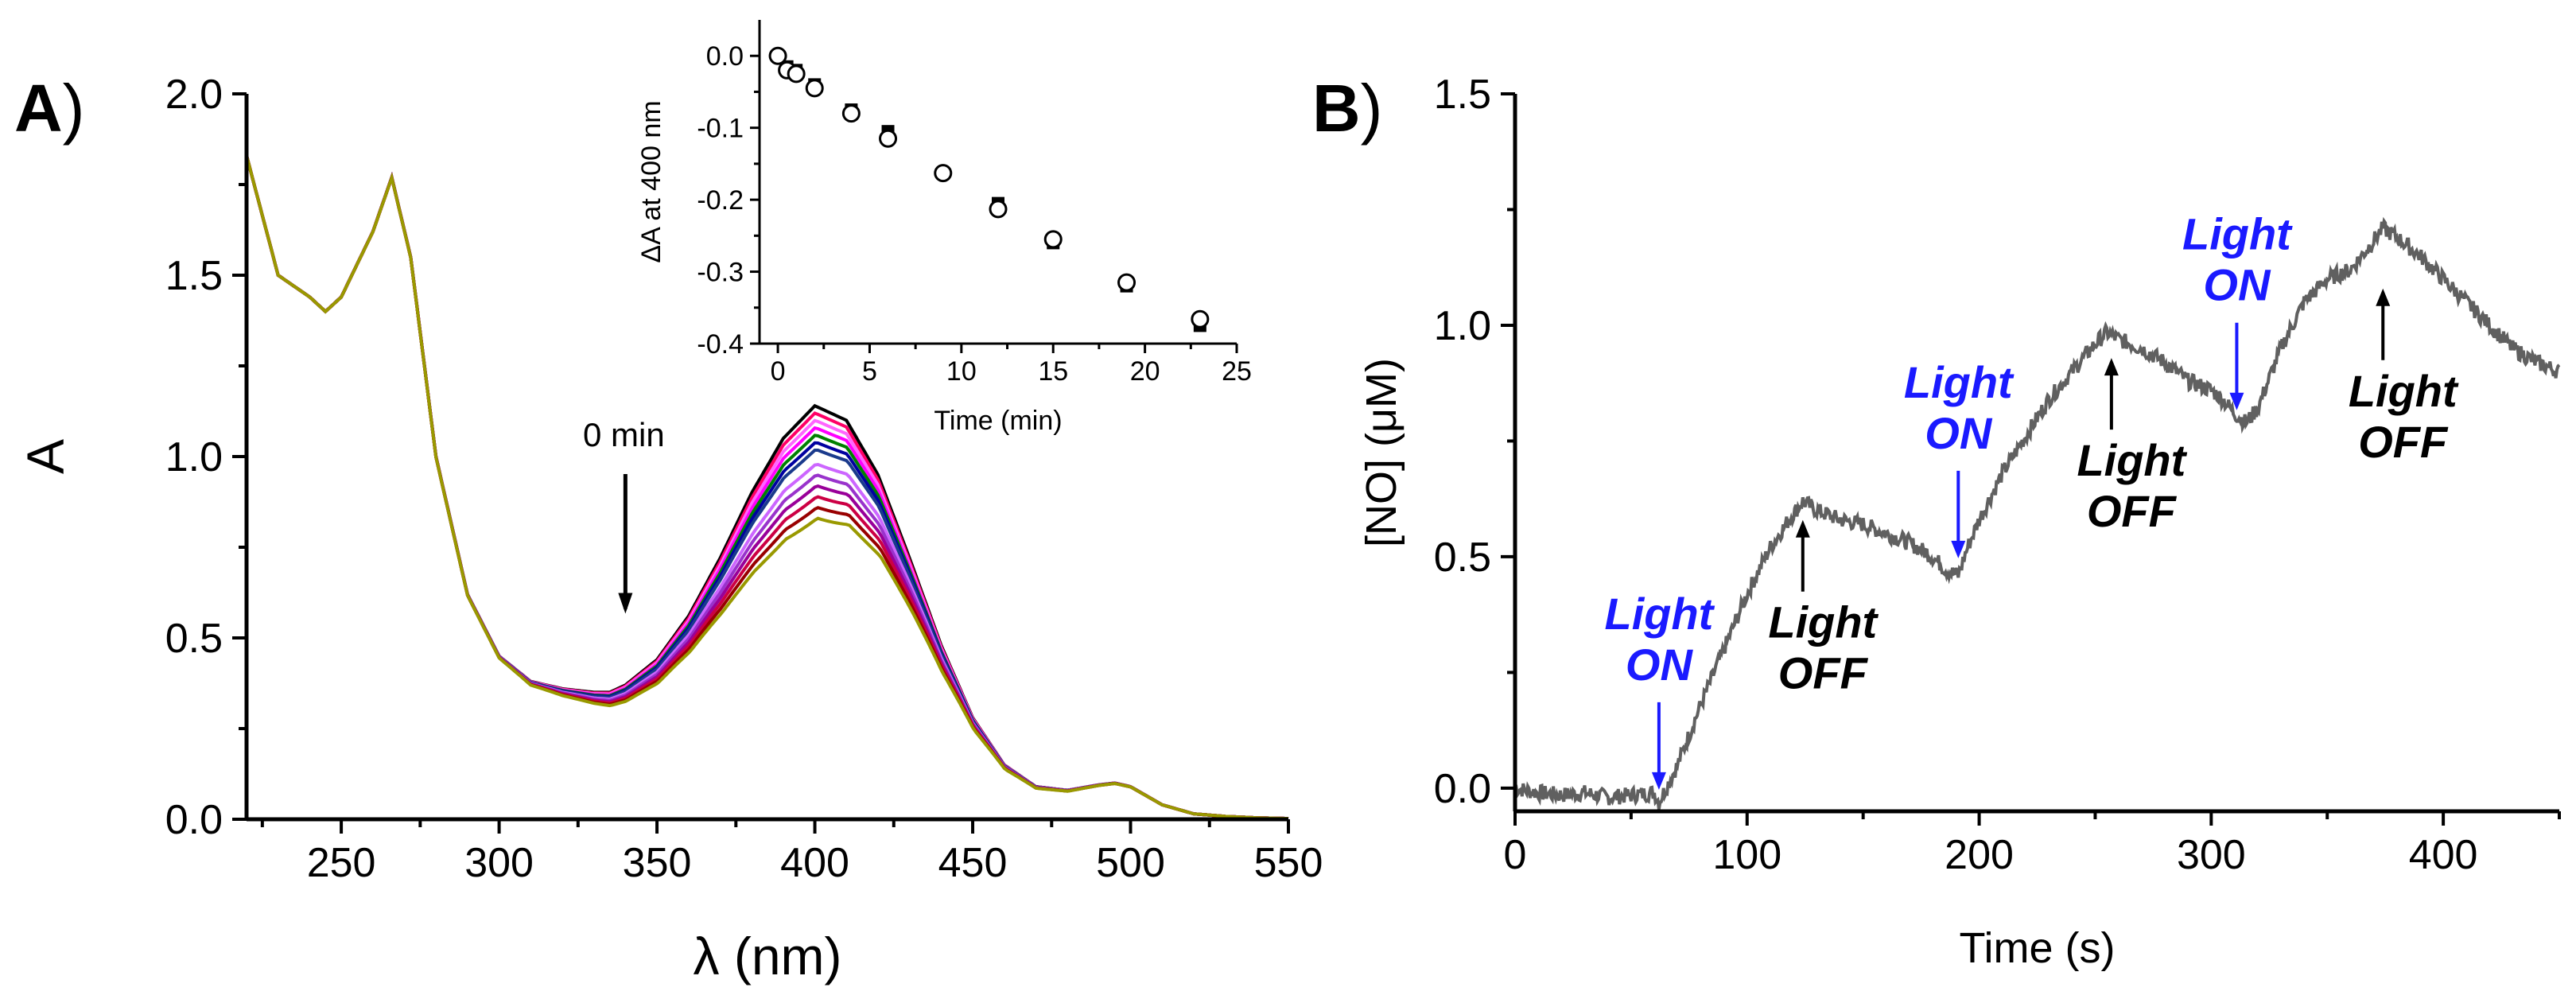 The image size is (2576, 1003). I want to click on panel-a-y-tick-label: 0.5, so click(194, 639).